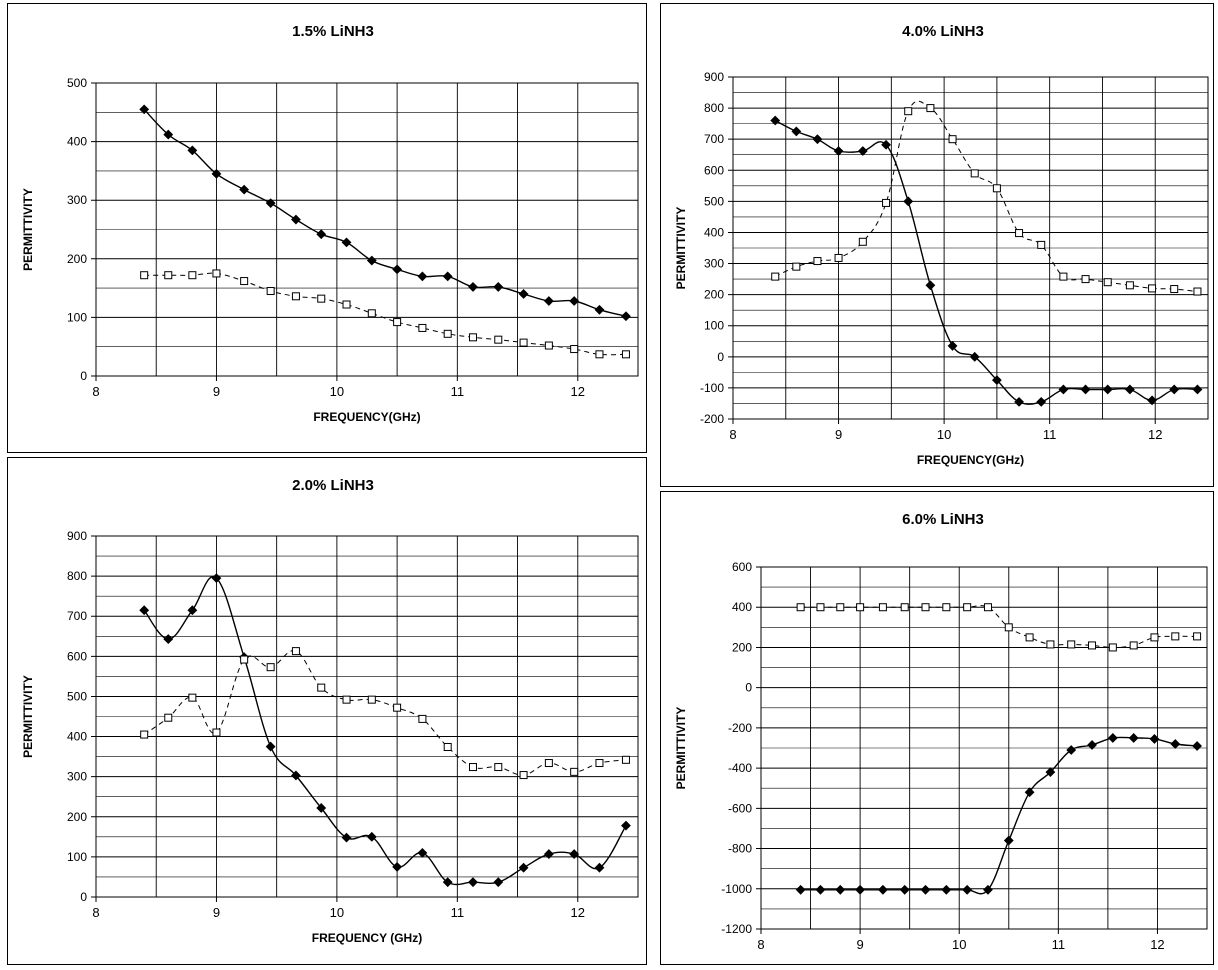  What do you see at coordinates (712, 419) in the screenshot?
I see `y-tick-label: -200` at bounding box center [712, 419].